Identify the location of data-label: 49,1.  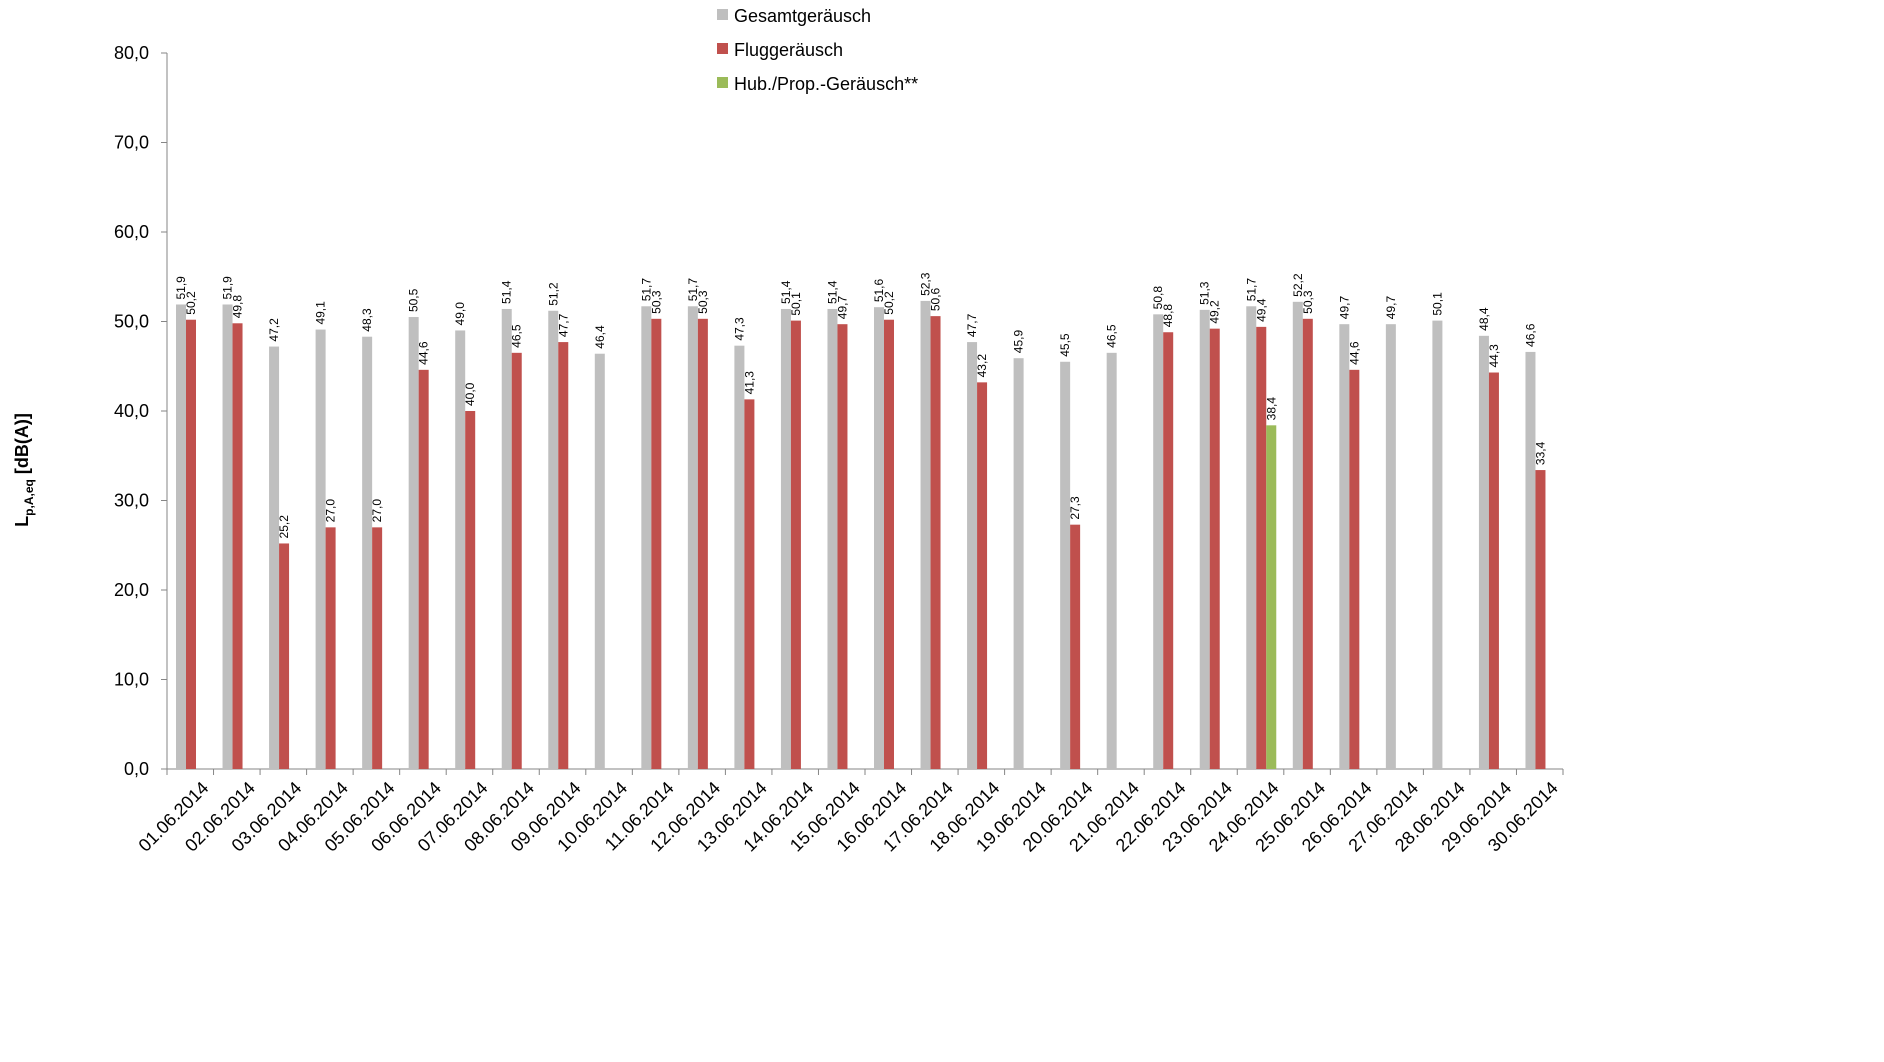
(321, 313).